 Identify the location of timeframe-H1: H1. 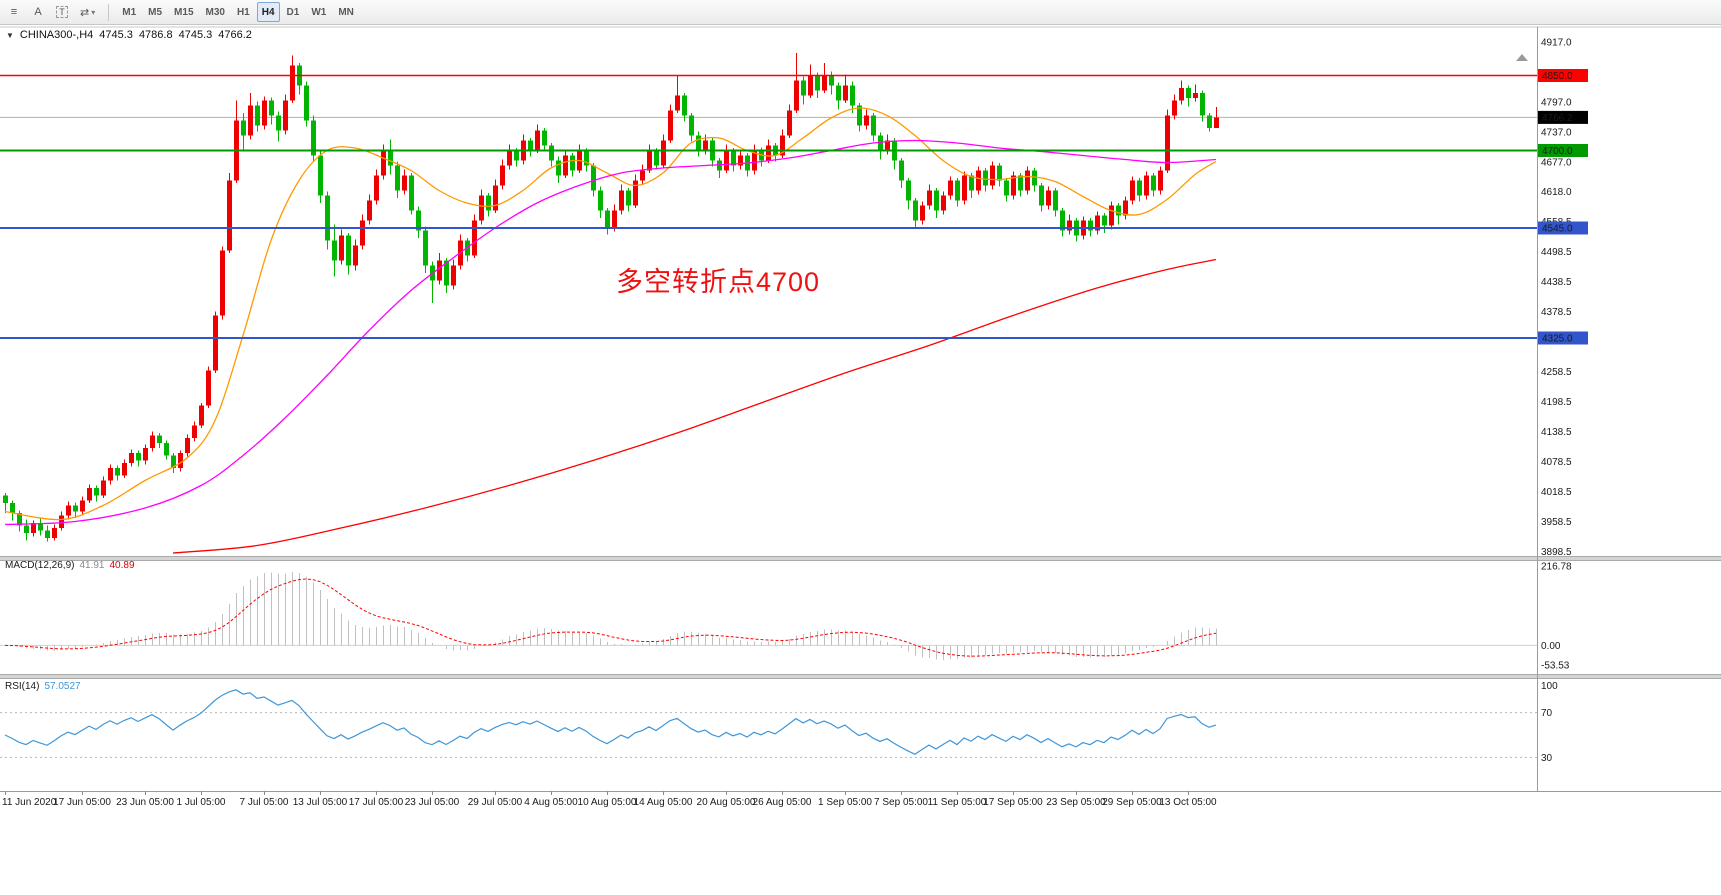
(243, 12).